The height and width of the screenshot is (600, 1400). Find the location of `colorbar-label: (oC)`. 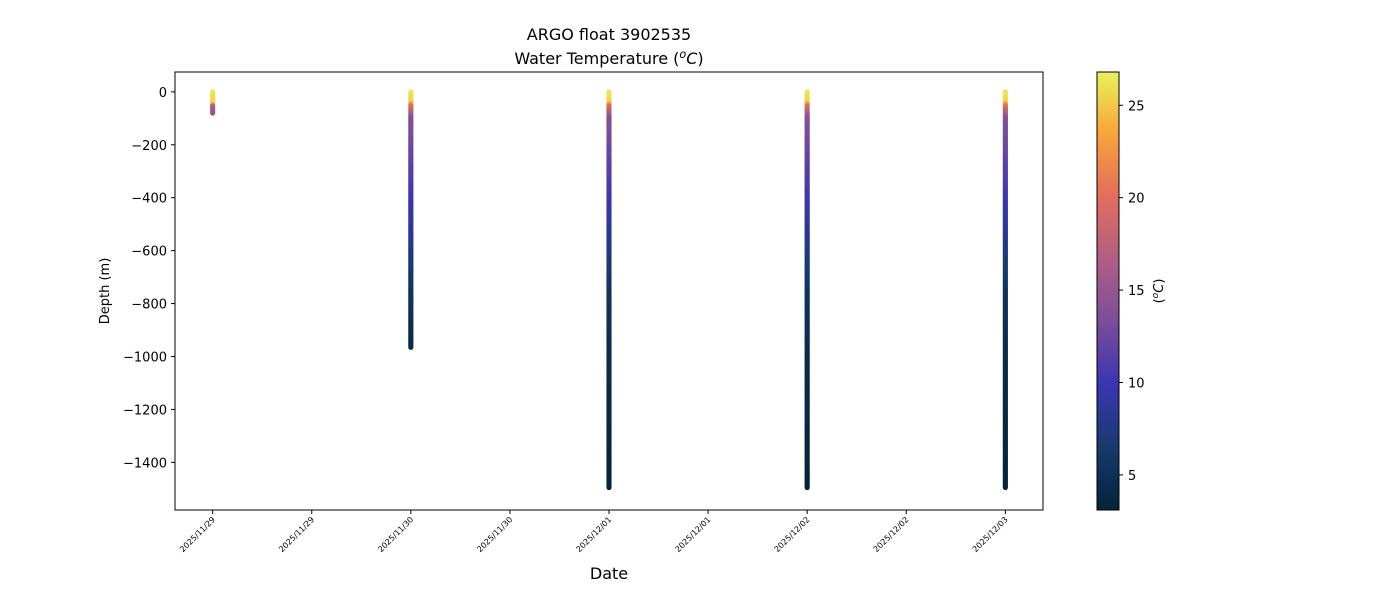

colorbar-label: (oC) is located at coordinates (1159, 291).